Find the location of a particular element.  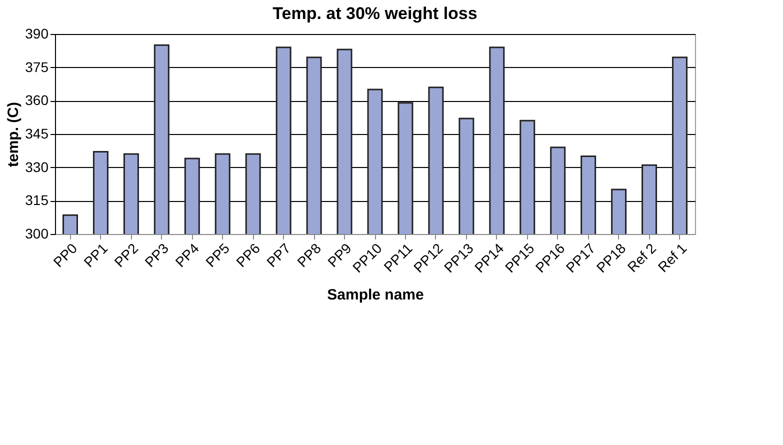

x-tick-label: PP1 is located at coordinates (95, 255).